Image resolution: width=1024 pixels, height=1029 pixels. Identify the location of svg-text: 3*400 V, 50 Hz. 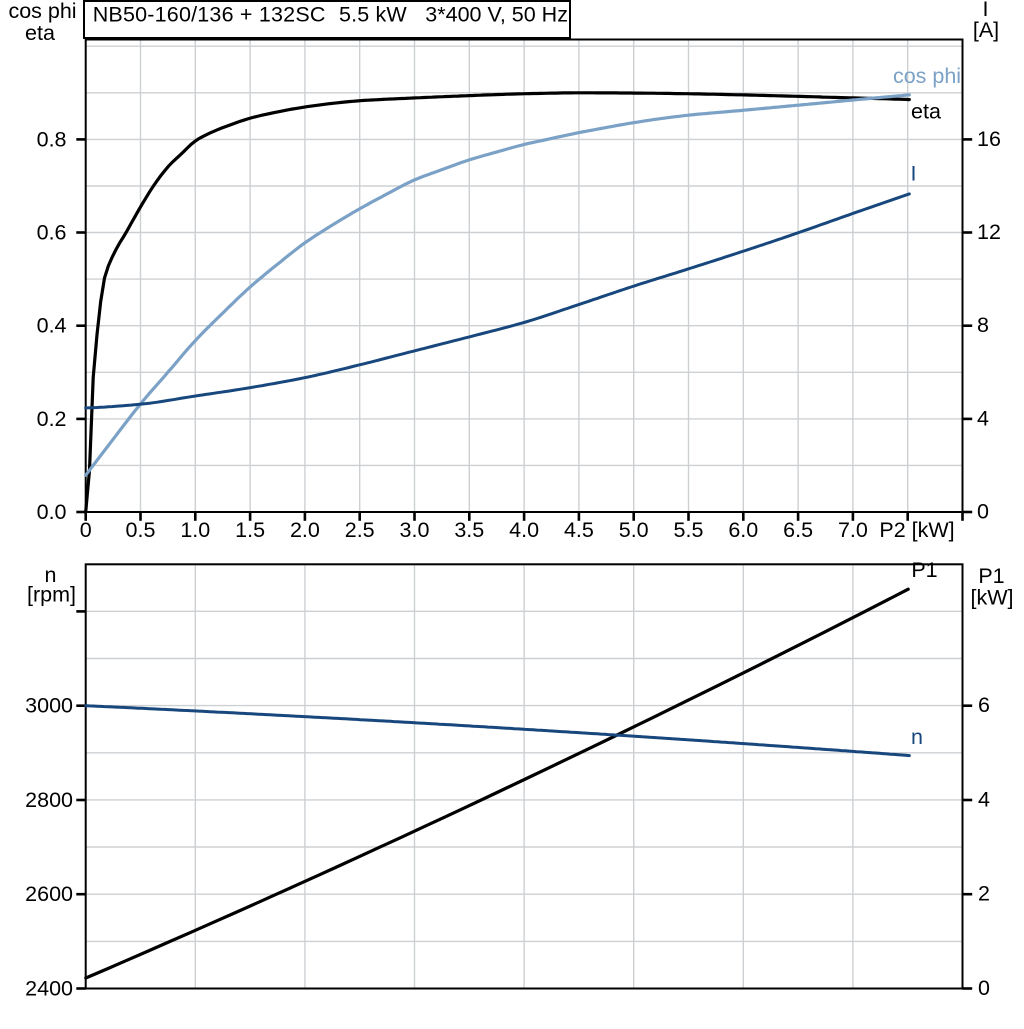
(496, 15).